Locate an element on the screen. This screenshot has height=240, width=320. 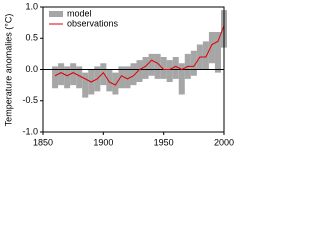
legend-label: model is located at coordinates (79, 13).